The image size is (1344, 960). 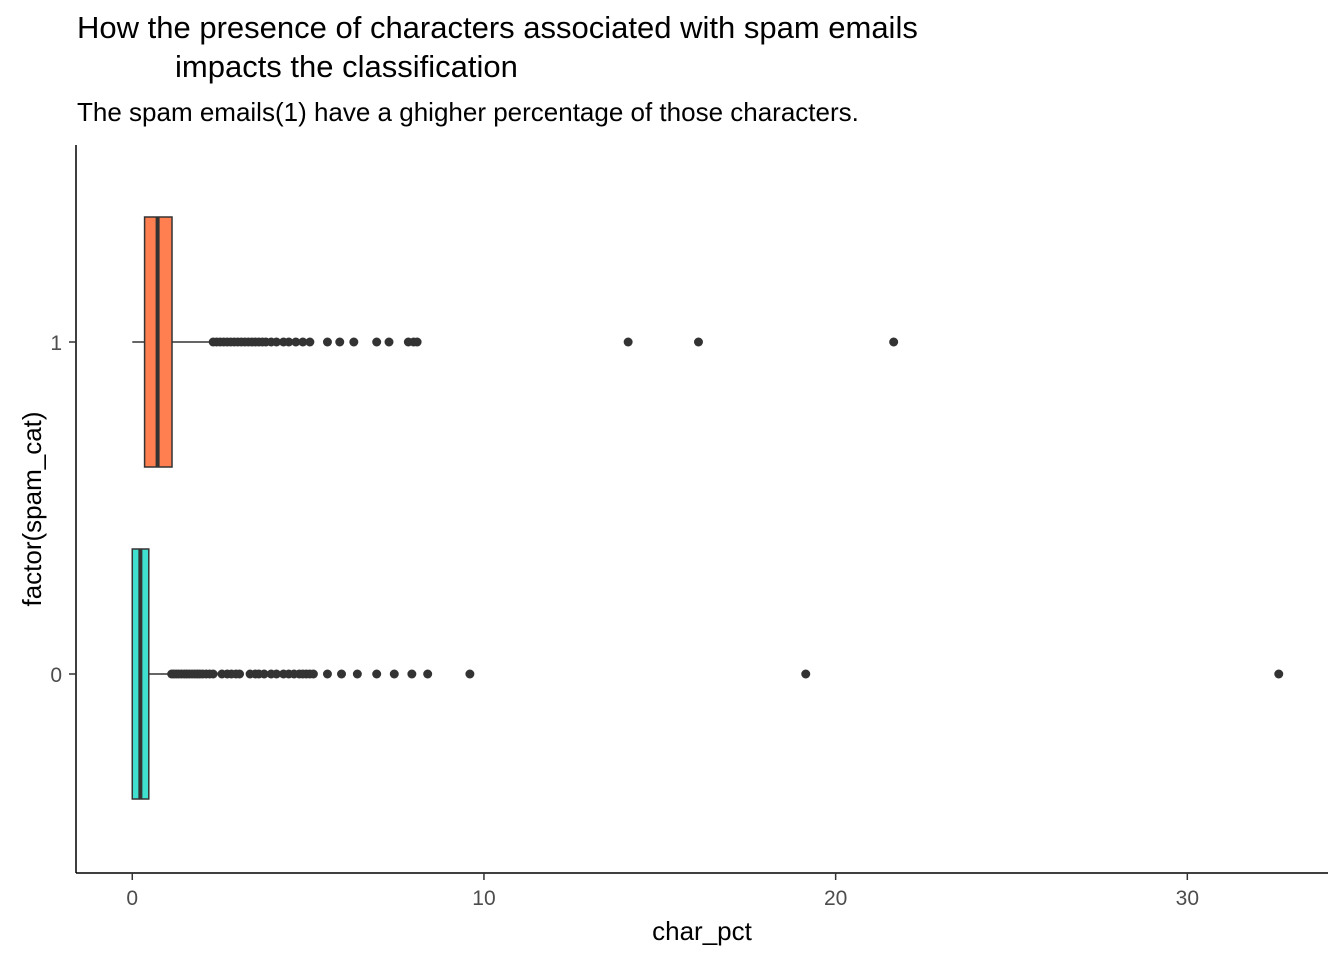 What do you see at coordinates (32, 508) in the screenshot?
I see `y-axis-title: factor(spam_cat)` at bounding box center [32, 508].